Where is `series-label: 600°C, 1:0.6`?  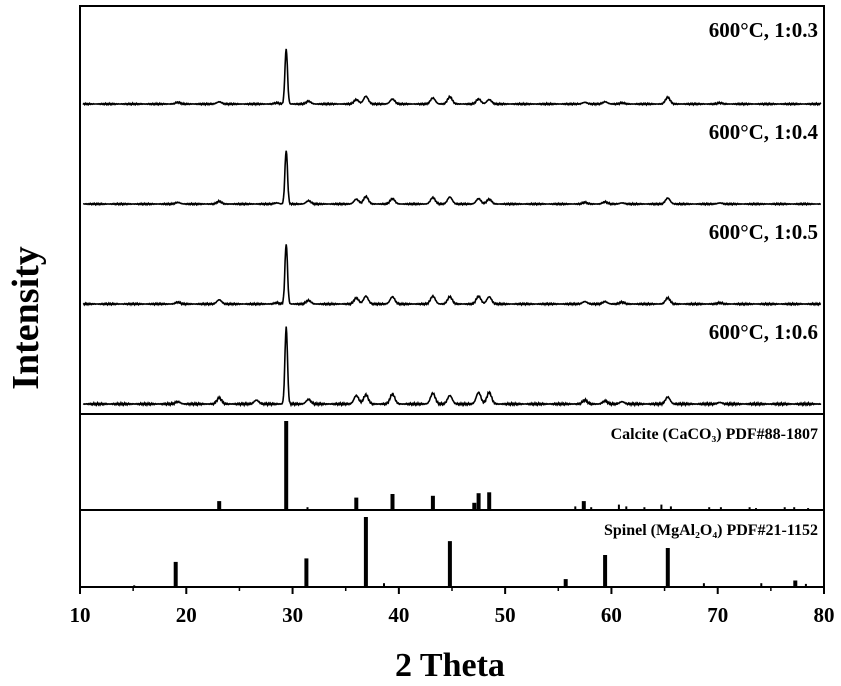 series-label: 600°C, 1:0.6 is located at coordinates (763, 332).